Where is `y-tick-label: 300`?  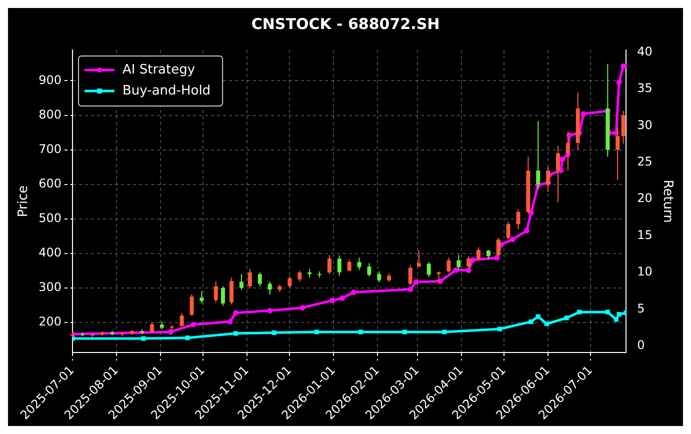 y-tick-label: 300 is located at coordinates (50, 287).